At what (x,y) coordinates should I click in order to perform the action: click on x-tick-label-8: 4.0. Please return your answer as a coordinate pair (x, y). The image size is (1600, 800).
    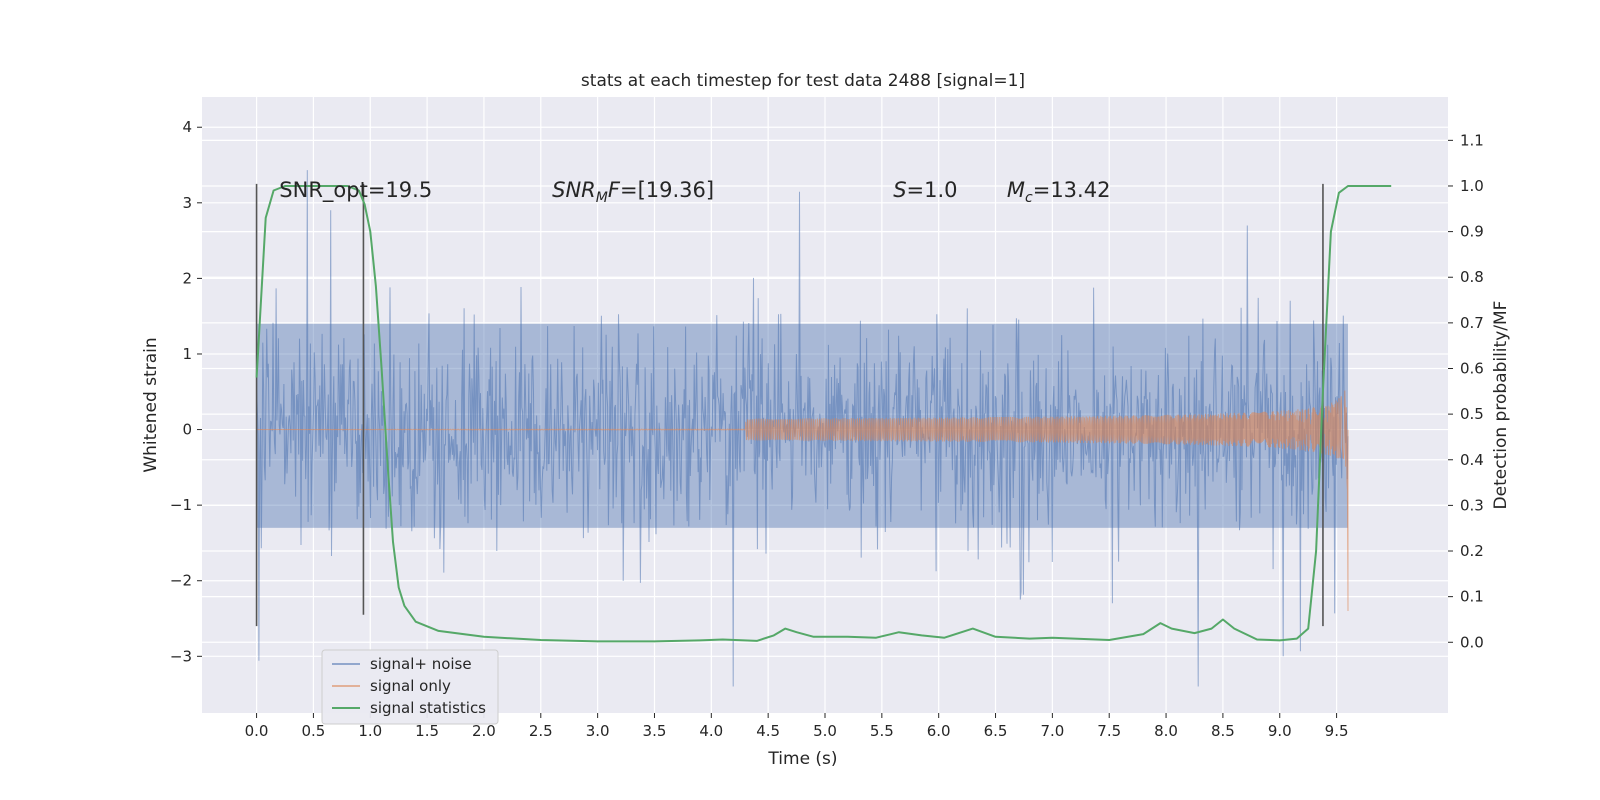
    Looking at the image, I should click on (711, 731).